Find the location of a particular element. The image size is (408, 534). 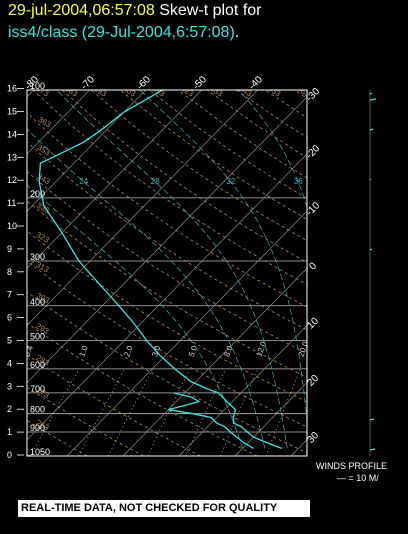

pressure-tick-label: 400 is located at coordinates (37, 302).